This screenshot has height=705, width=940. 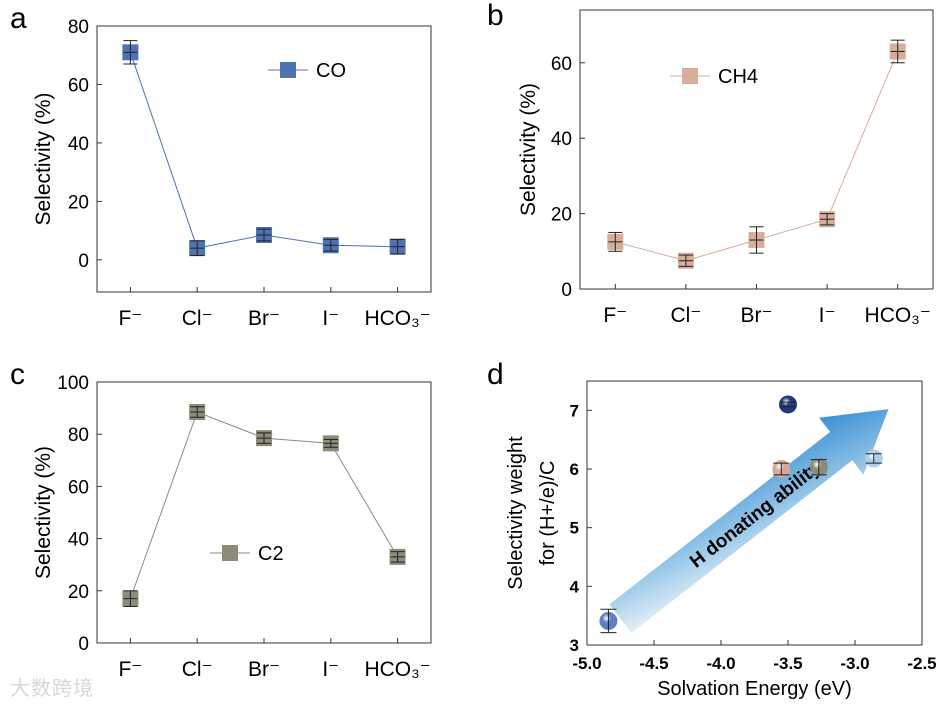 I want to click on legend-label: CH4, so click(x=738, y=77).